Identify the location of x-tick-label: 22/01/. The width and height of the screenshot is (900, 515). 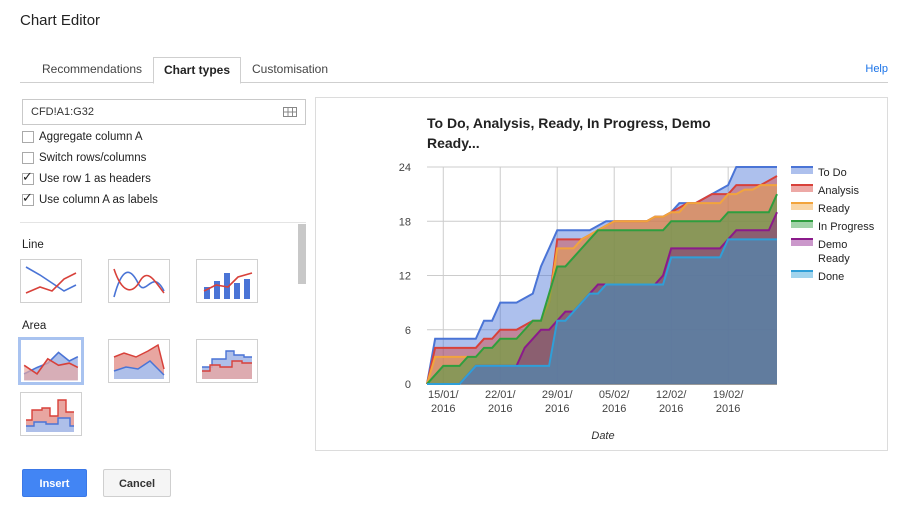
(501, 395).